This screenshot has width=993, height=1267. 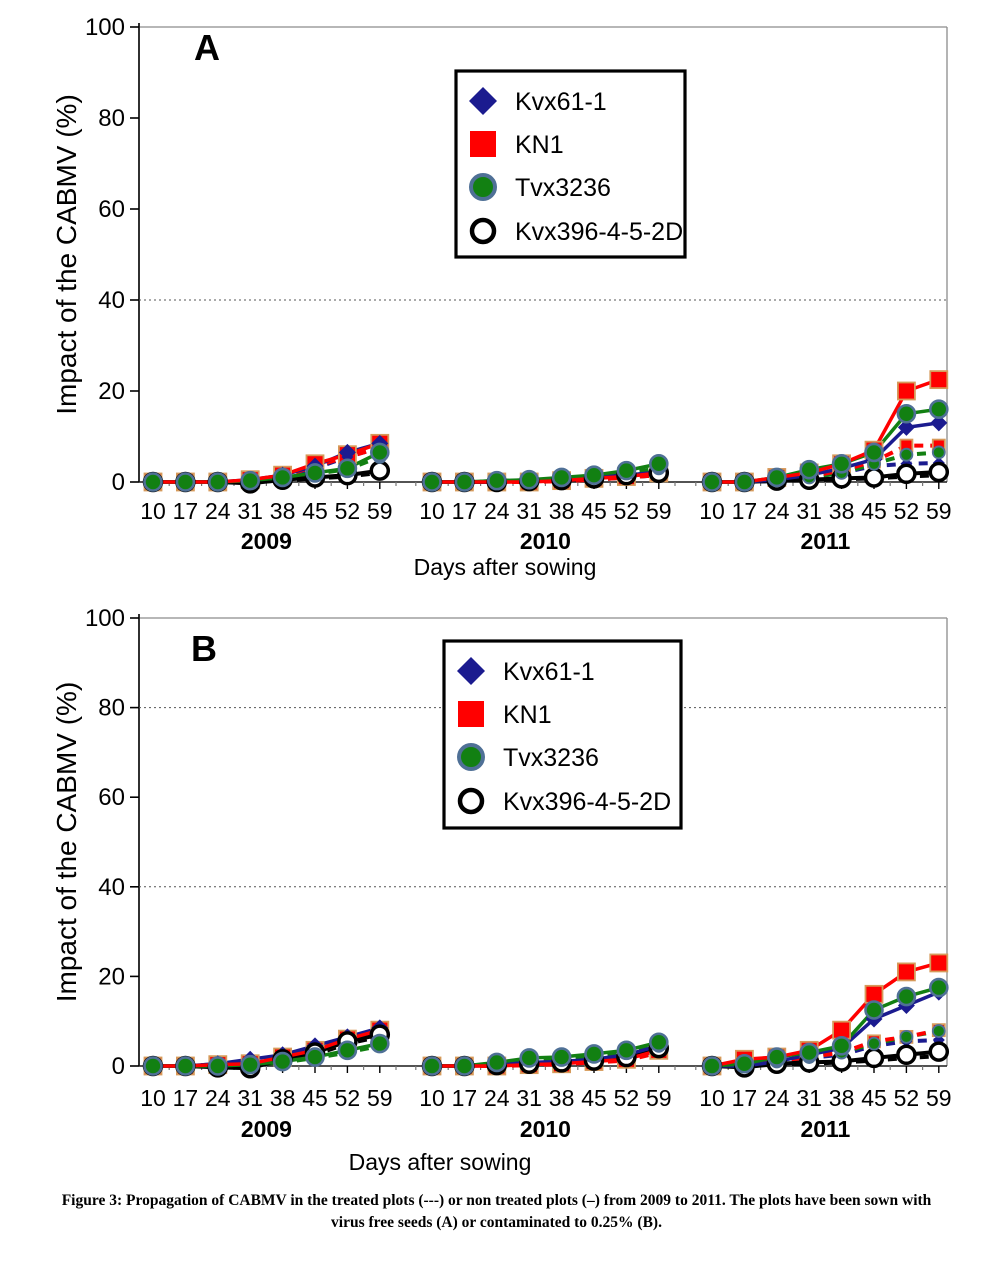 I want to click on y-tick-label: 100, so click(x=105, y=618).